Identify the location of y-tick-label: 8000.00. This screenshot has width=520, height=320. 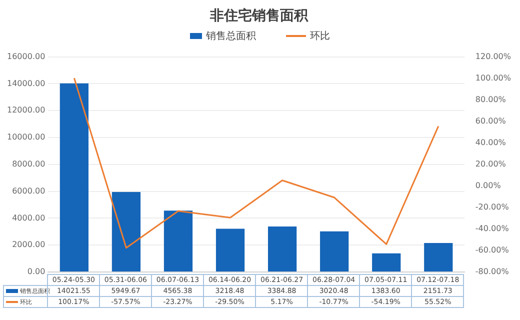
(29, 163).